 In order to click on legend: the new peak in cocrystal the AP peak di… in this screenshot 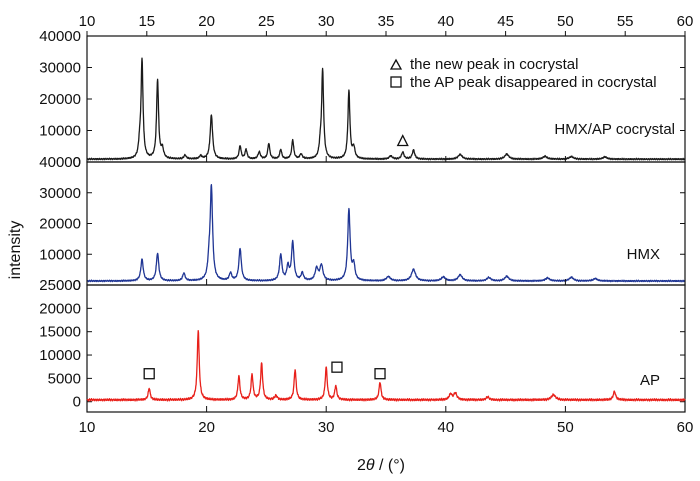, I will do `click(523, 73)`.